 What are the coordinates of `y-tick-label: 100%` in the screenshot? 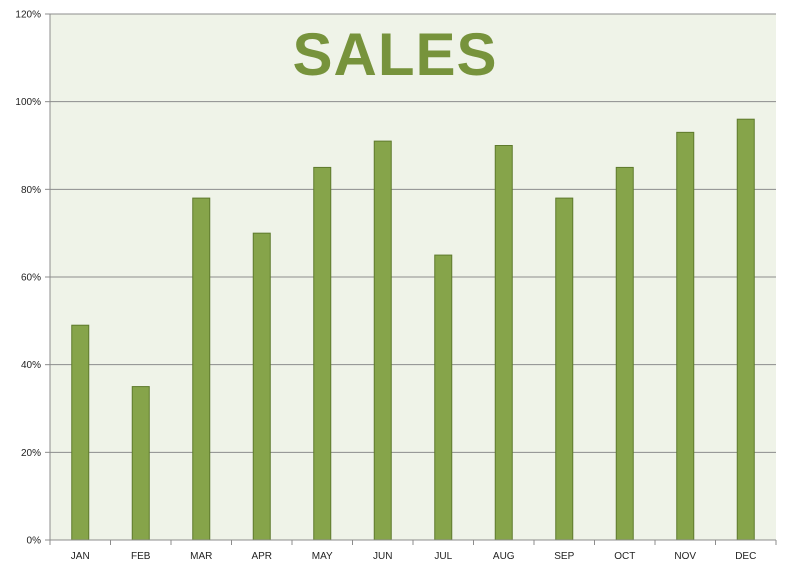 It's located at (28, 102).